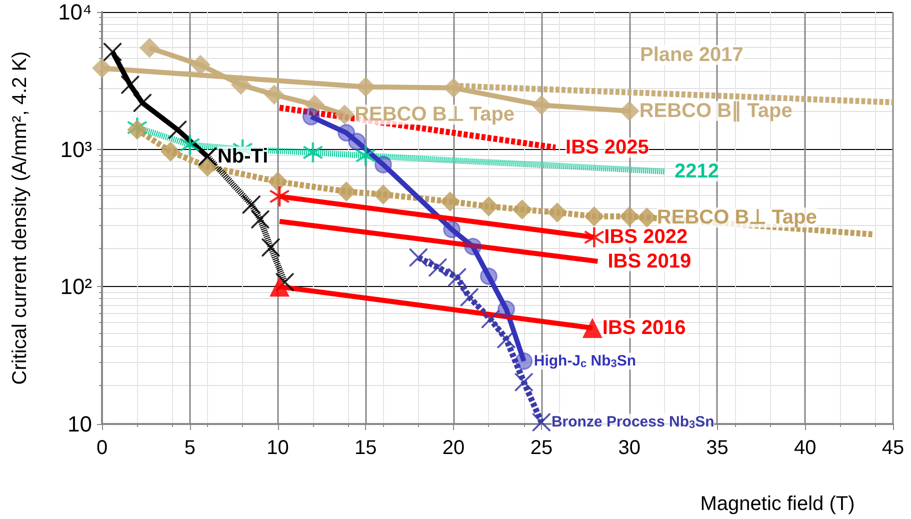 The height and width of the screenshot is (519, 911). I want to click on series-label: IBS 2025, so click(607, 147).